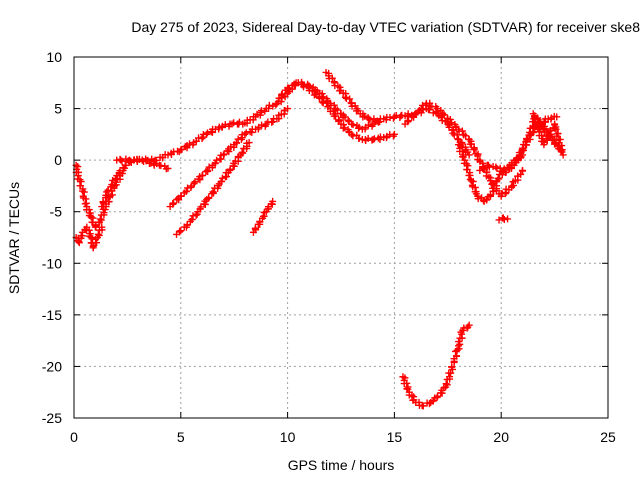 The width and height of the screenshot is (640, 485). What do you see at coordinates (181, 437) in the screenshot?
I see `x-tick-label: 5` at bounding box center [181, 437].